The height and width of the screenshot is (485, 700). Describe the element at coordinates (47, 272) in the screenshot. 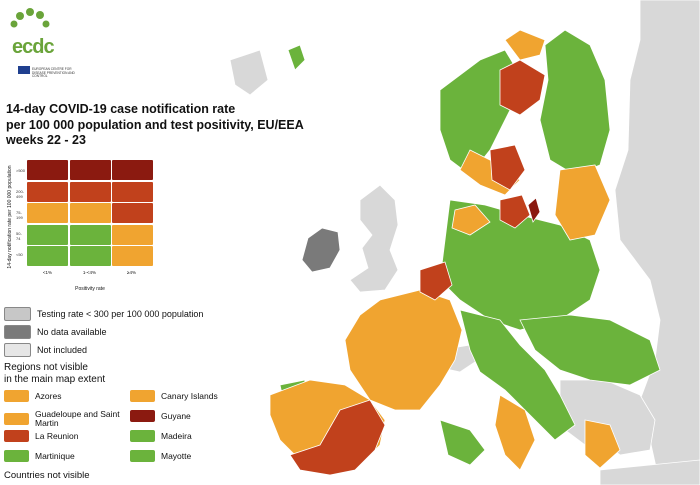

I see `matrix-x-tick: <1%` at that location.